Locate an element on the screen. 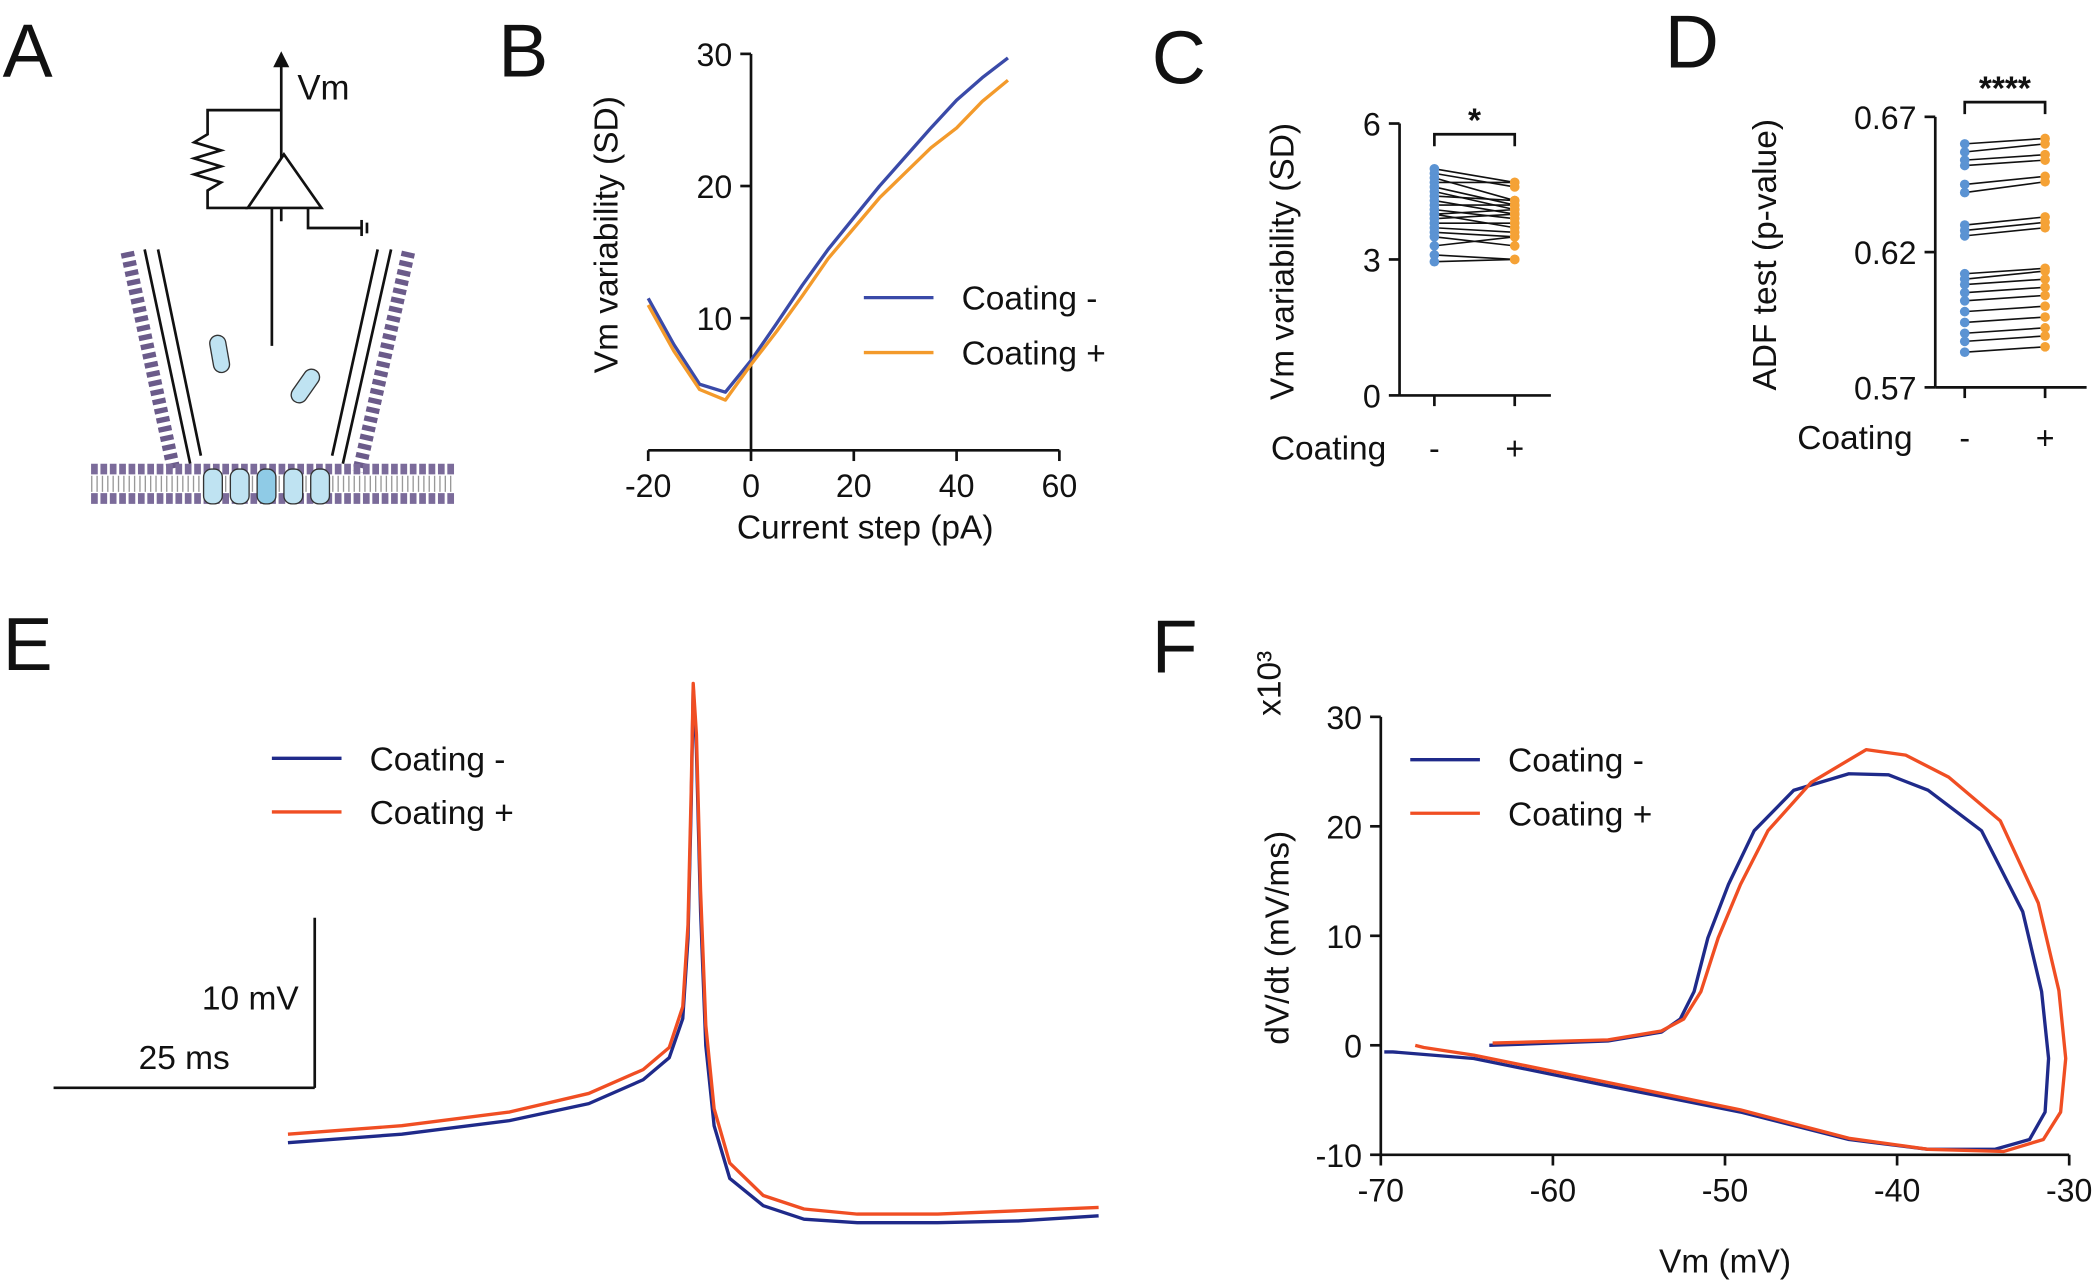  y-tick-label: 3 is located at coordinates (1372, 261).